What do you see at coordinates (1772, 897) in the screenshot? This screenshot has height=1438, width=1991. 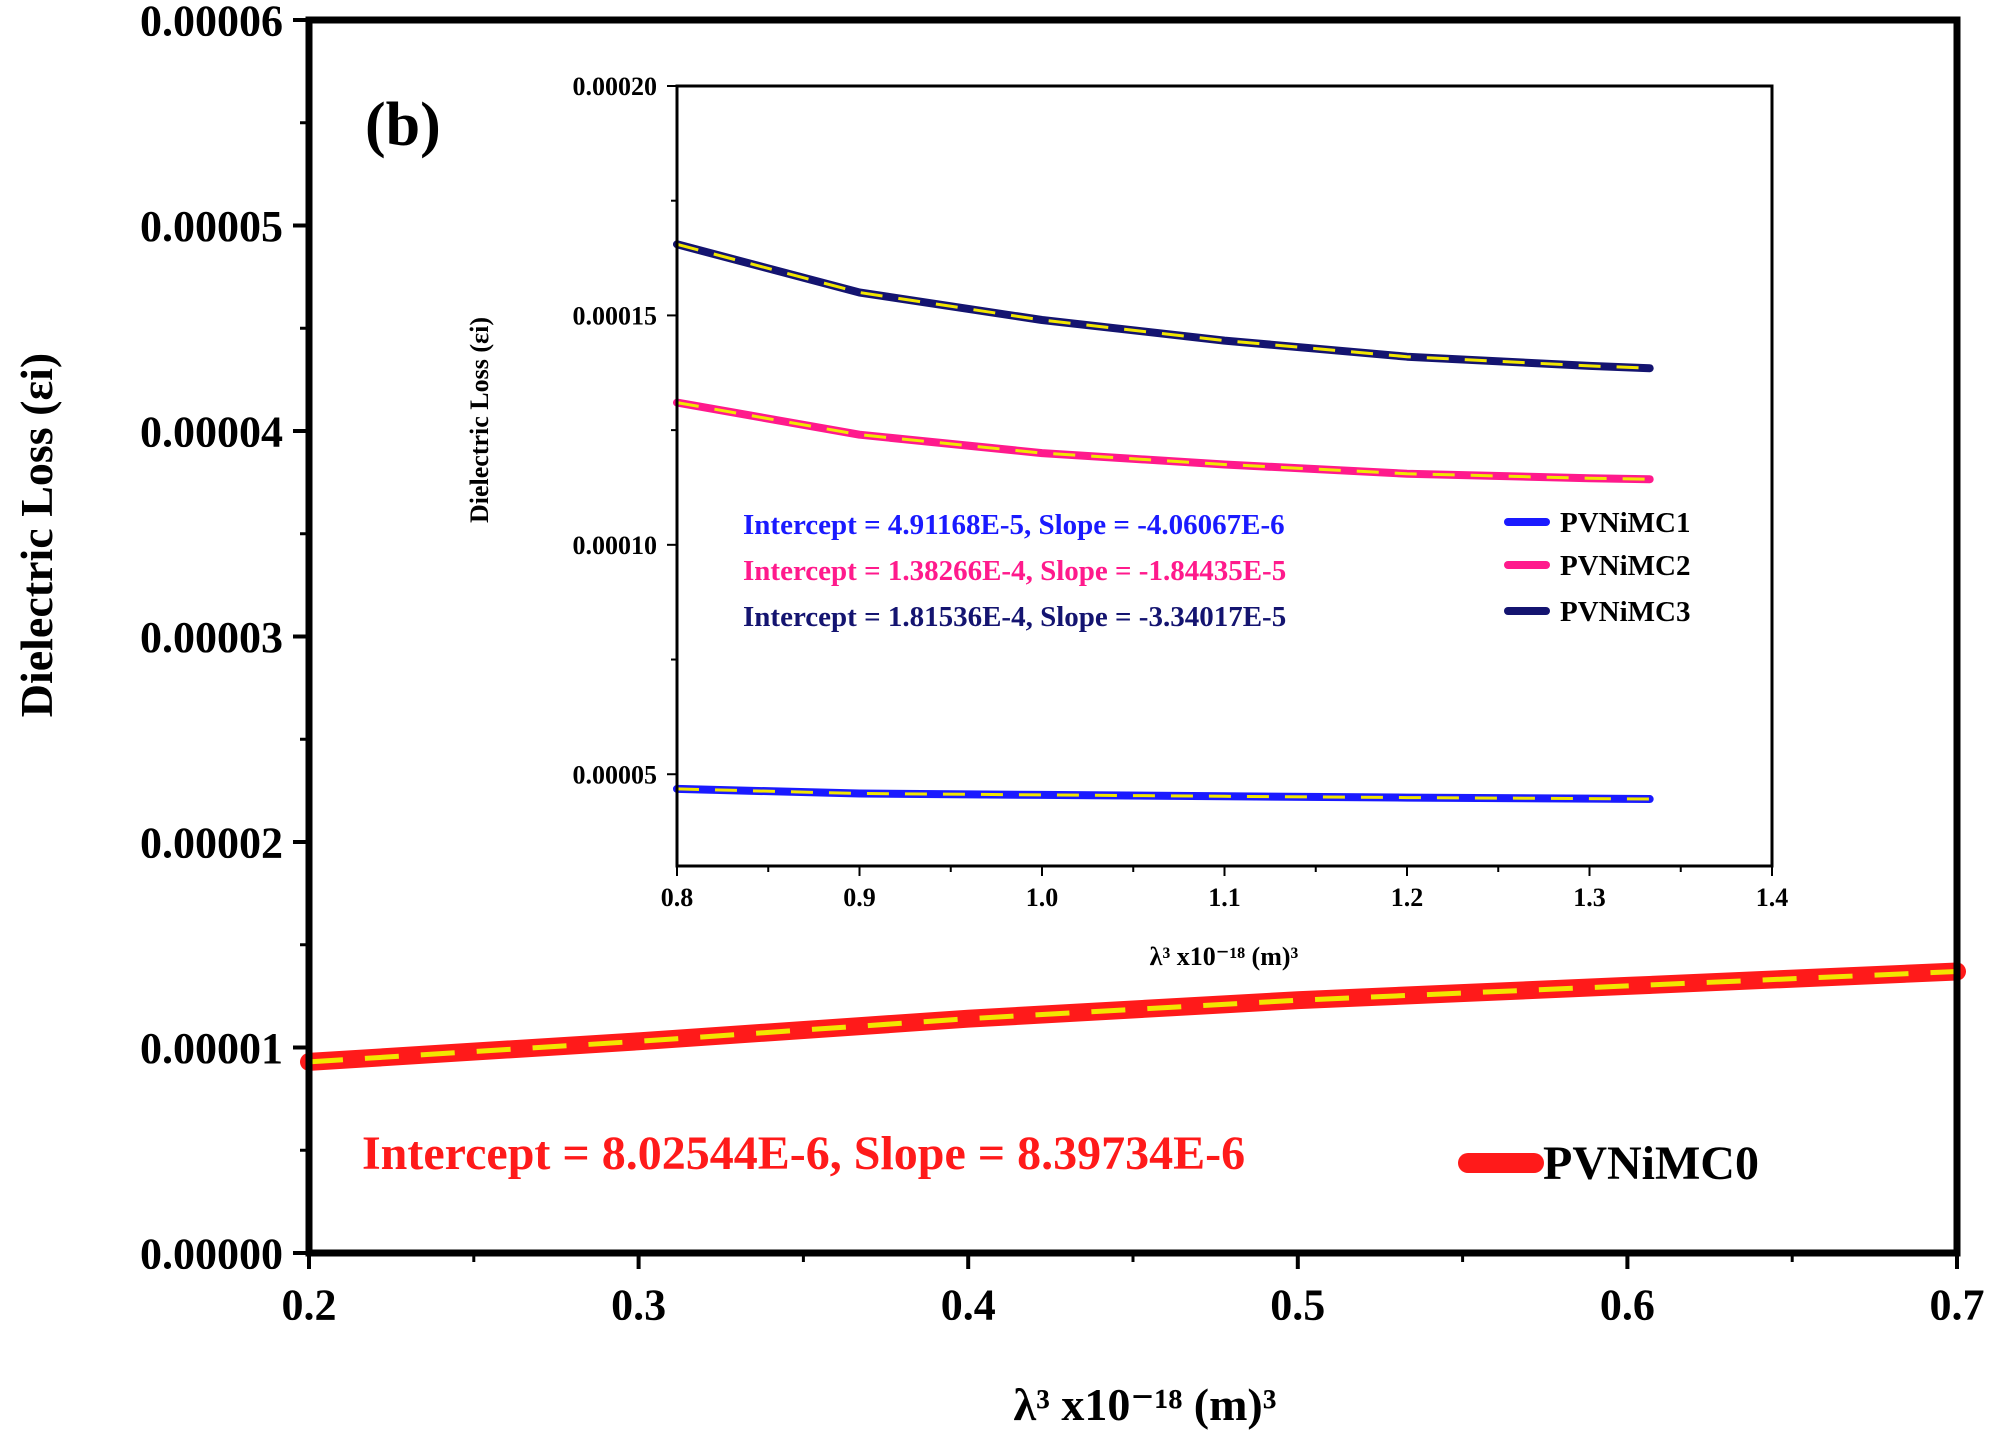 I see `x-tick-label: 1.4` at bounding box center [1772, 897].